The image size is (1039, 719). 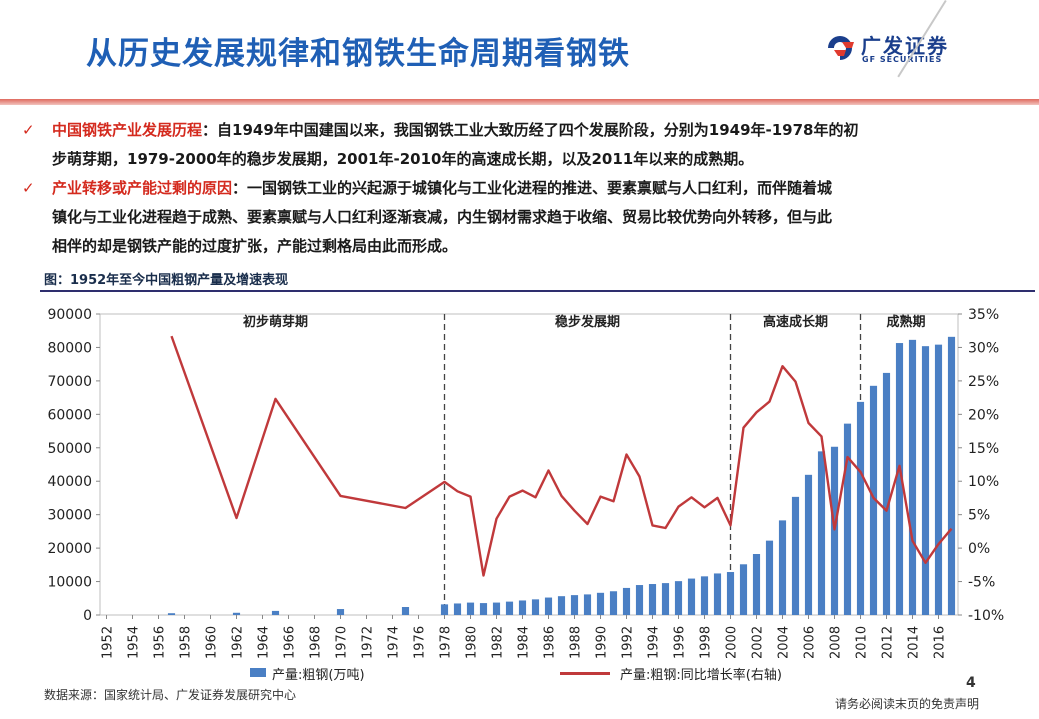 I want to click on y2-tick-label: 20%, so click(x=983, y=415).